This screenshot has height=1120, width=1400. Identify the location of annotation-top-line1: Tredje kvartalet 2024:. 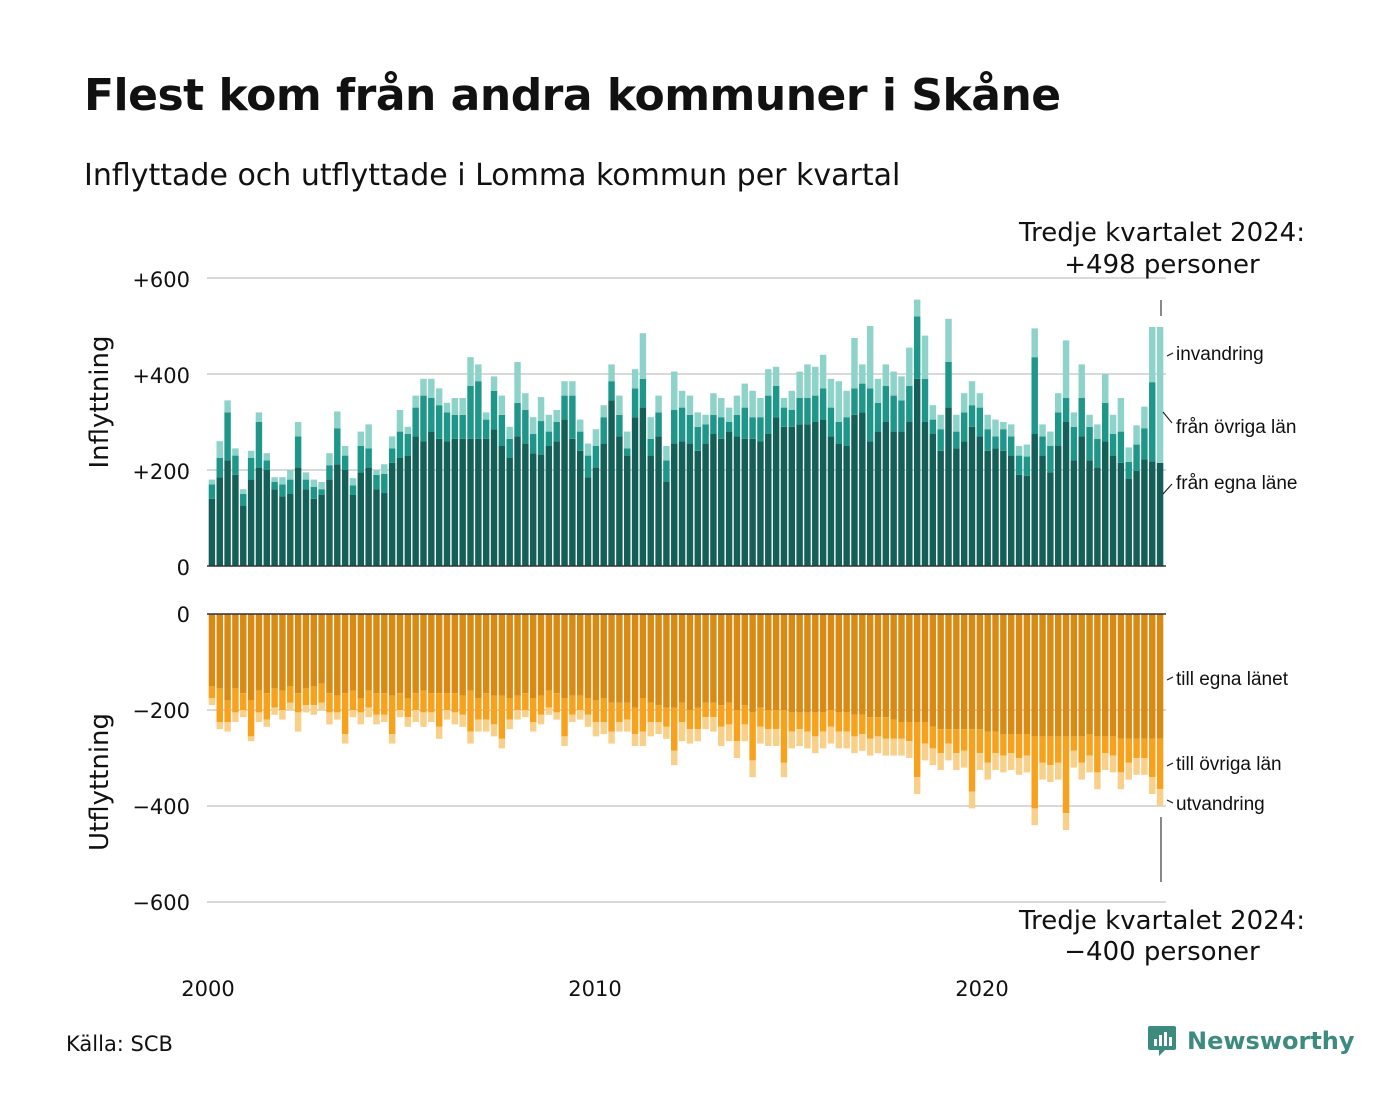
(1161, 233).